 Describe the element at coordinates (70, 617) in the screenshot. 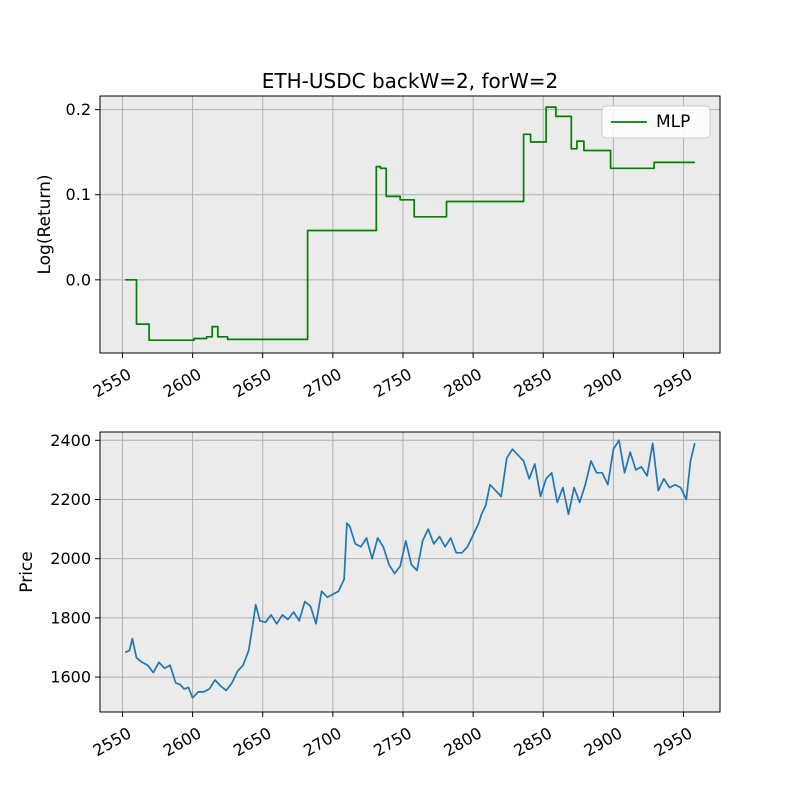

I see `y-tick-label: 1800` at that location.